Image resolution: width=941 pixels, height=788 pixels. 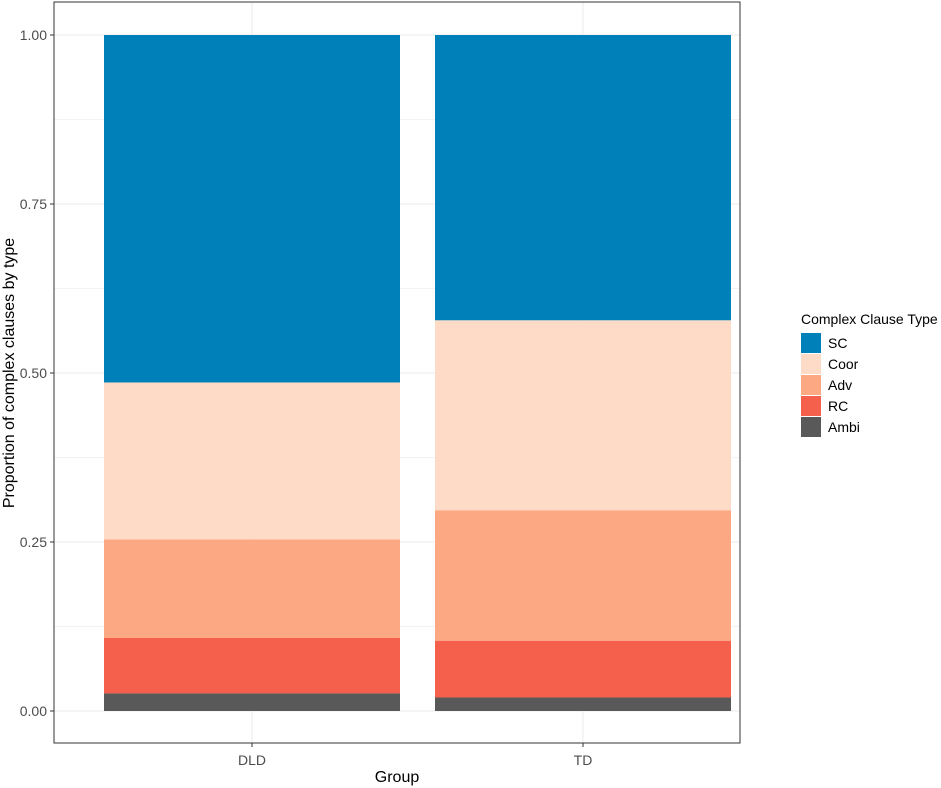 What do you see at coordinates (844, 427) in the screenshot?
I see `legend-label-ambi: Ambi` at bounding box center [844, 427].